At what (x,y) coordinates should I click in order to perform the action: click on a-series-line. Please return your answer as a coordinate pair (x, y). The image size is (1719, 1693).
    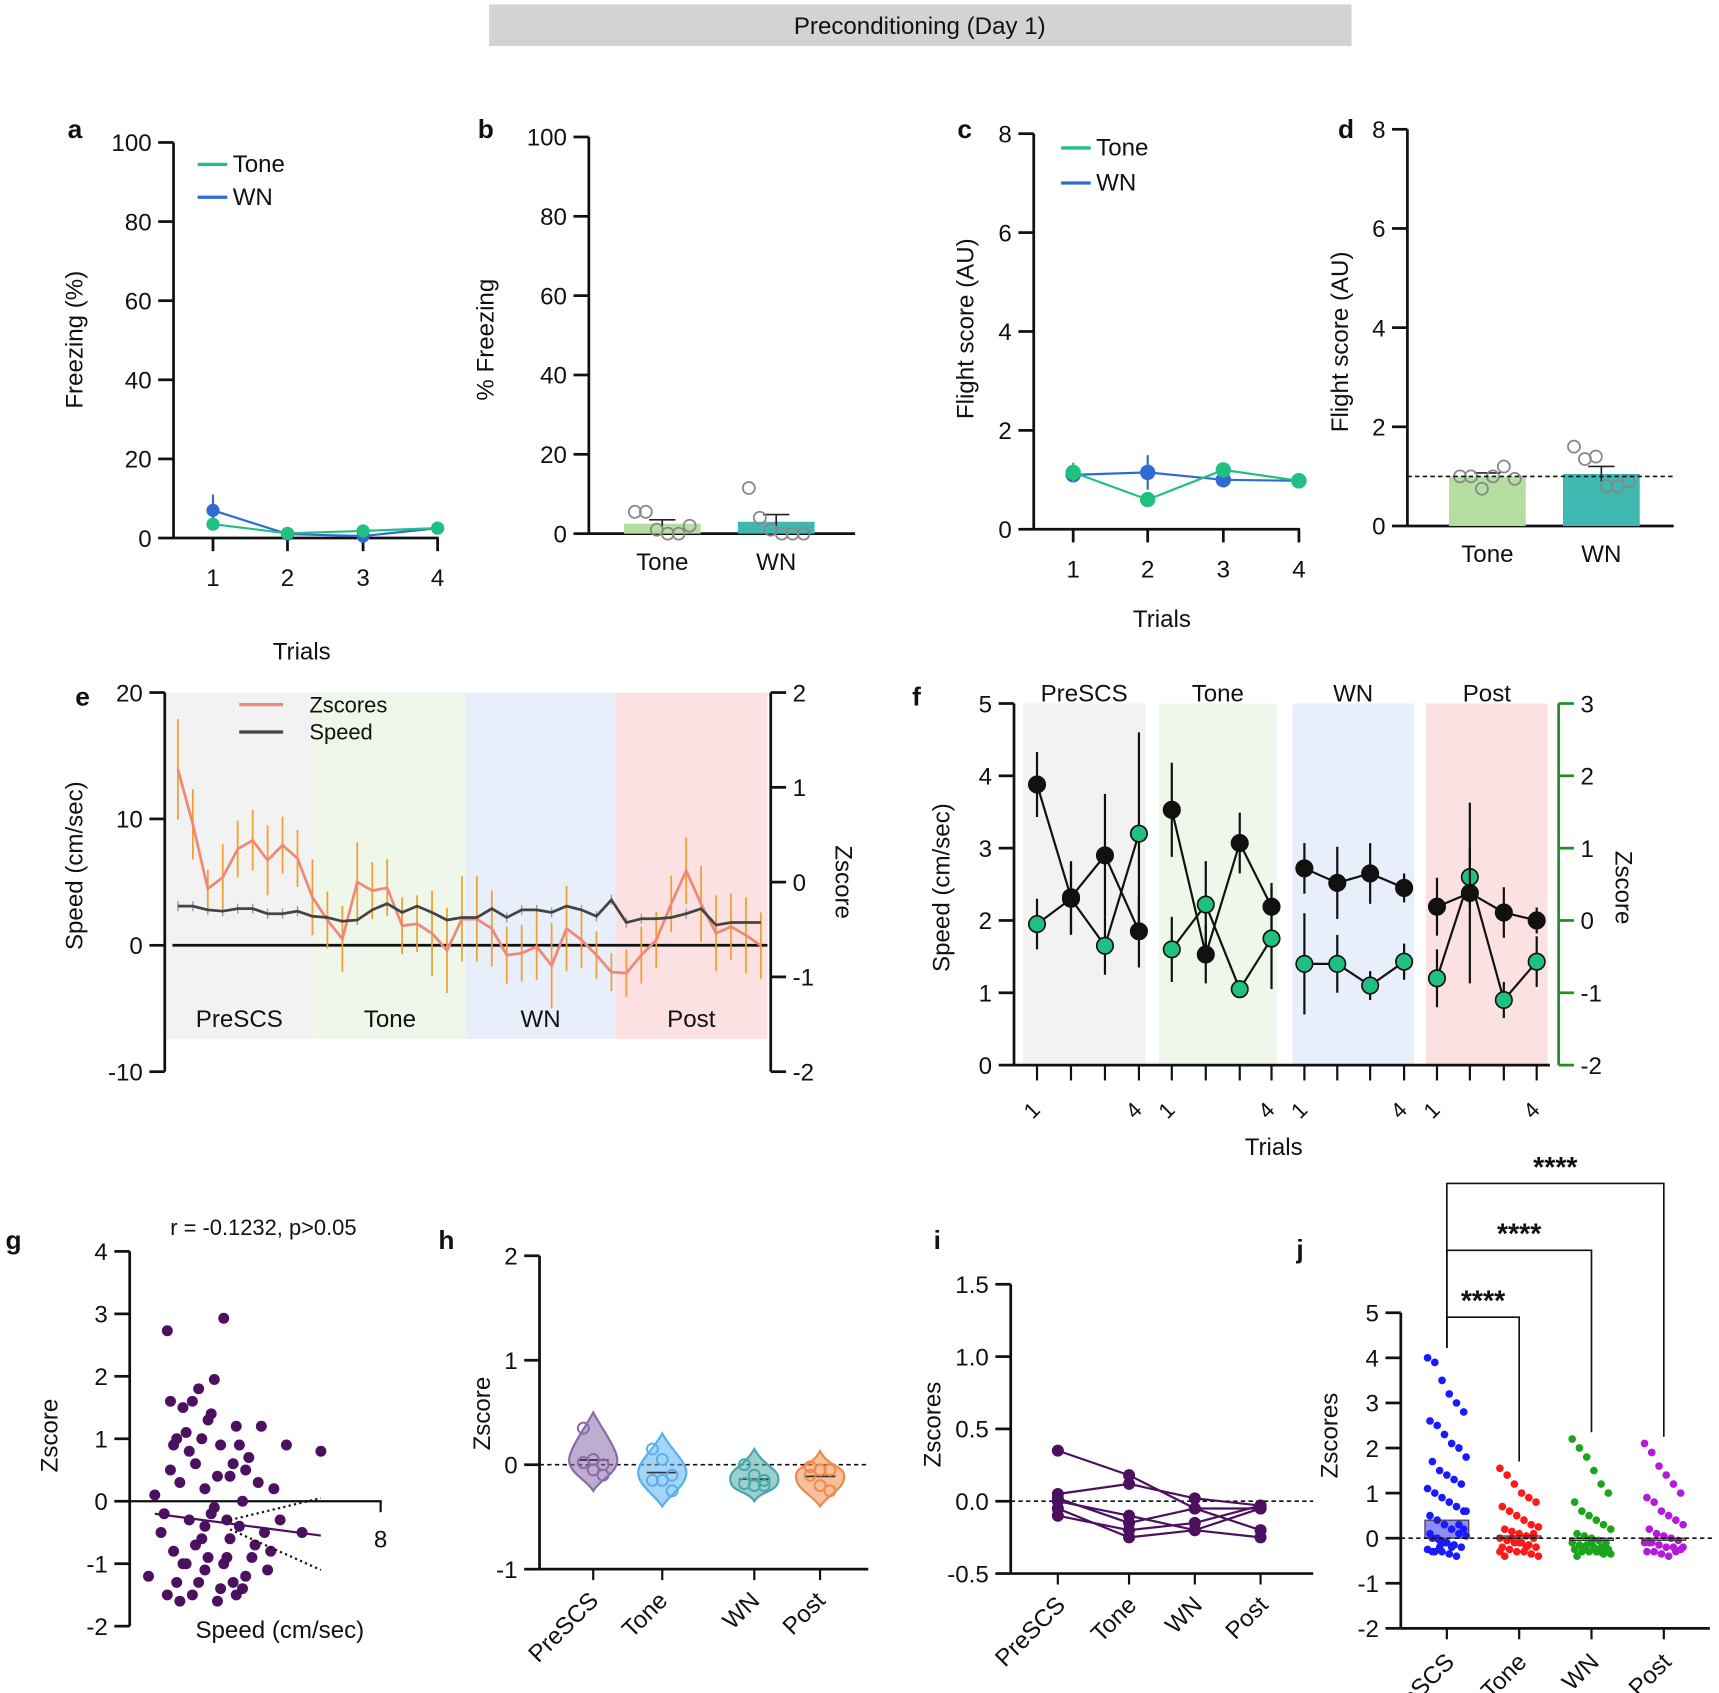
    Looking at the image, I should click on (325, 529).